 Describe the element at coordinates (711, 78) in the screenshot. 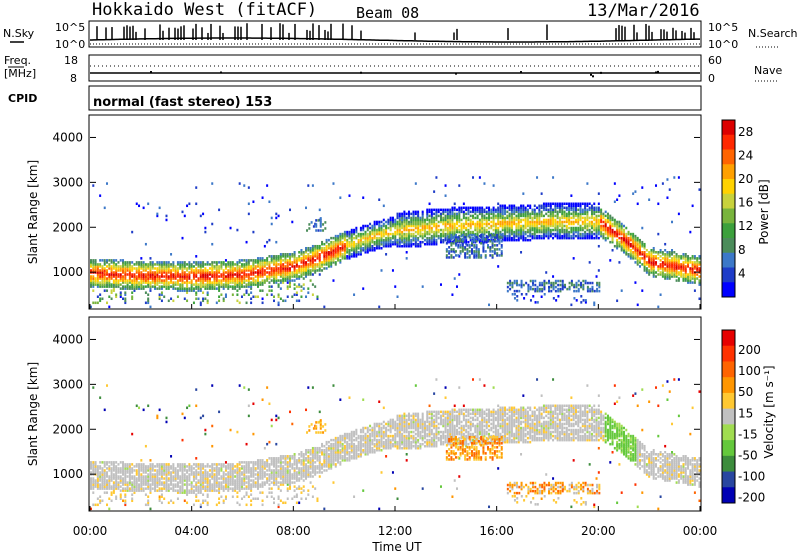

I see `nave-tick-bottom: 0` at that location.